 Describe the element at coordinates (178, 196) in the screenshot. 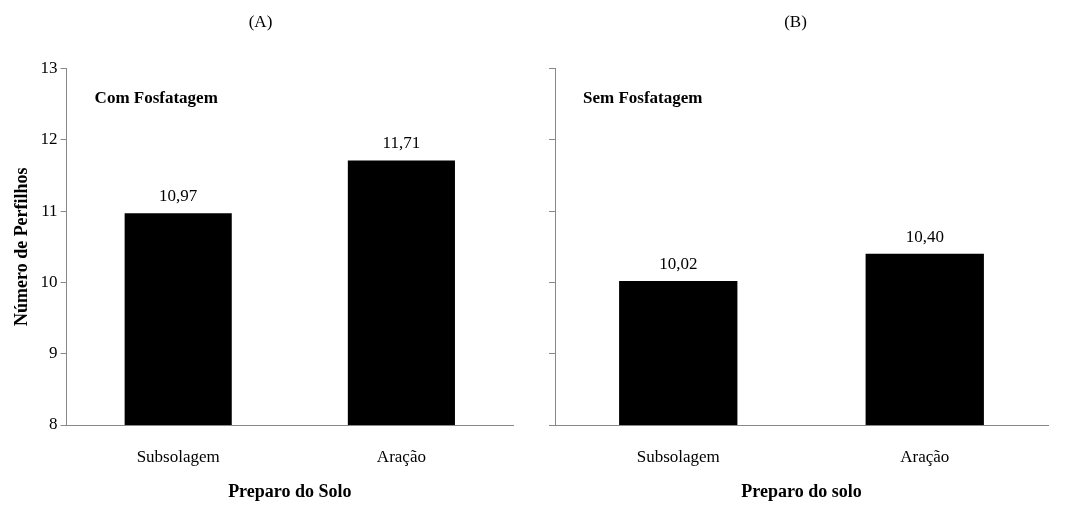

I see `data-label: 10,97` at that location.